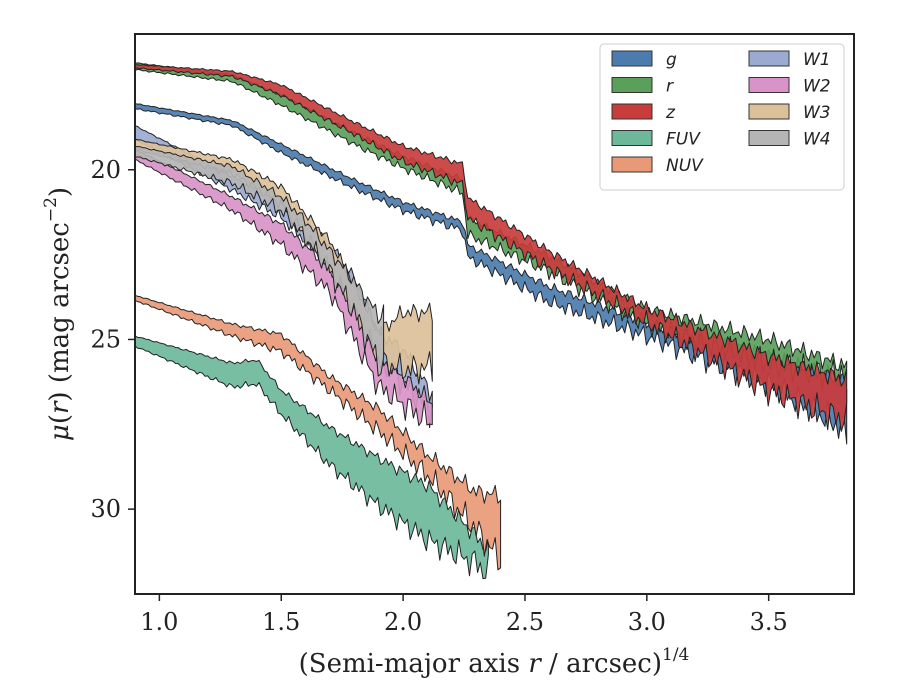 The width and height of the screenshot is (900, 700). I want to click on legend-item-z: z, so click(643, 113).